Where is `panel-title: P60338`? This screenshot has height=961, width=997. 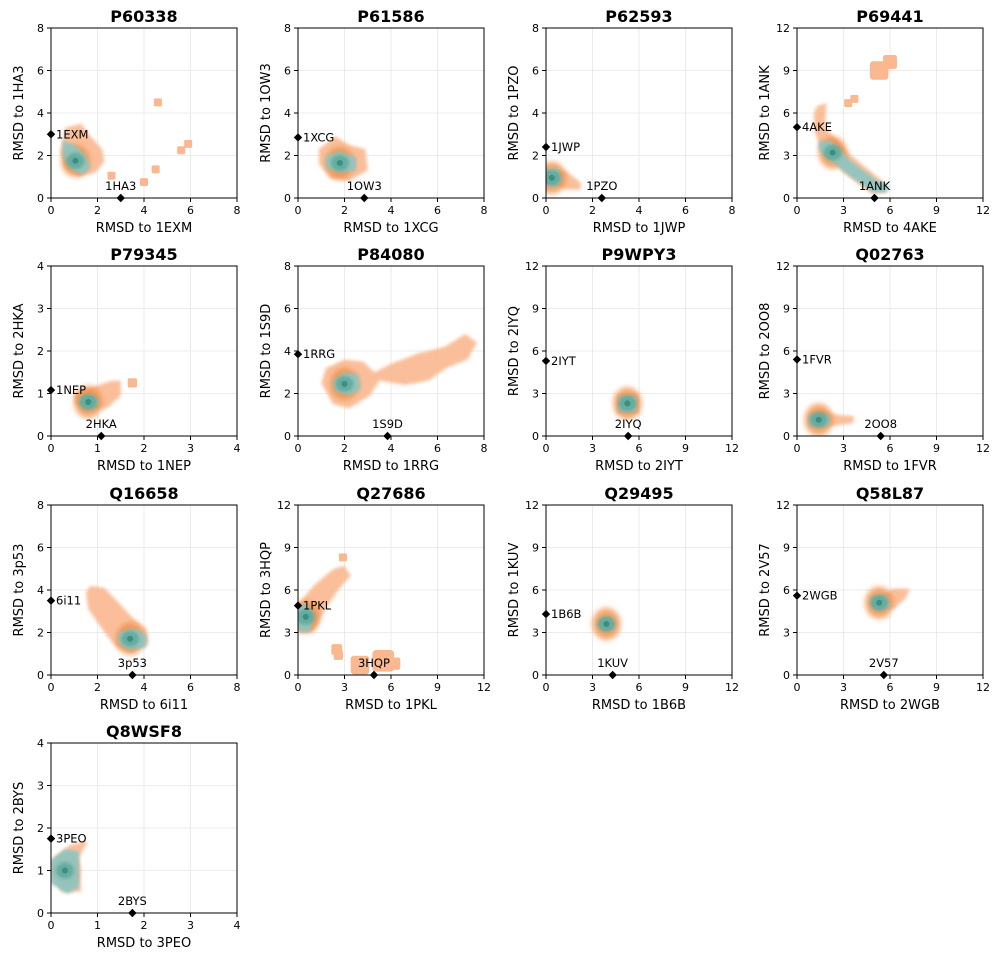
panel-title: P60338 is located at coordinates (143, 16).